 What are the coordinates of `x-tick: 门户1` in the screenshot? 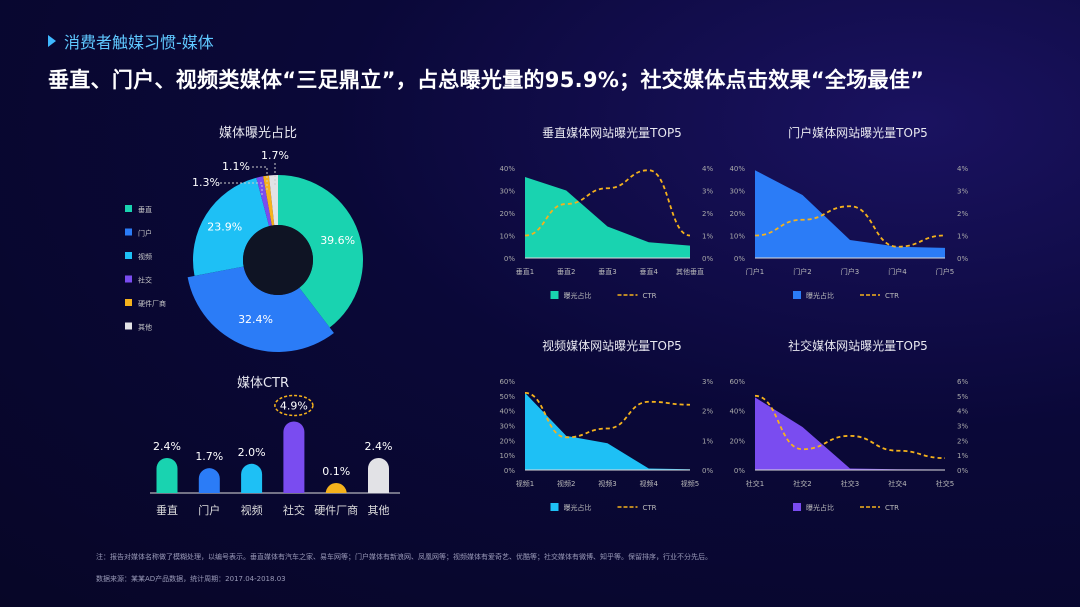 It's located at (755, 271).